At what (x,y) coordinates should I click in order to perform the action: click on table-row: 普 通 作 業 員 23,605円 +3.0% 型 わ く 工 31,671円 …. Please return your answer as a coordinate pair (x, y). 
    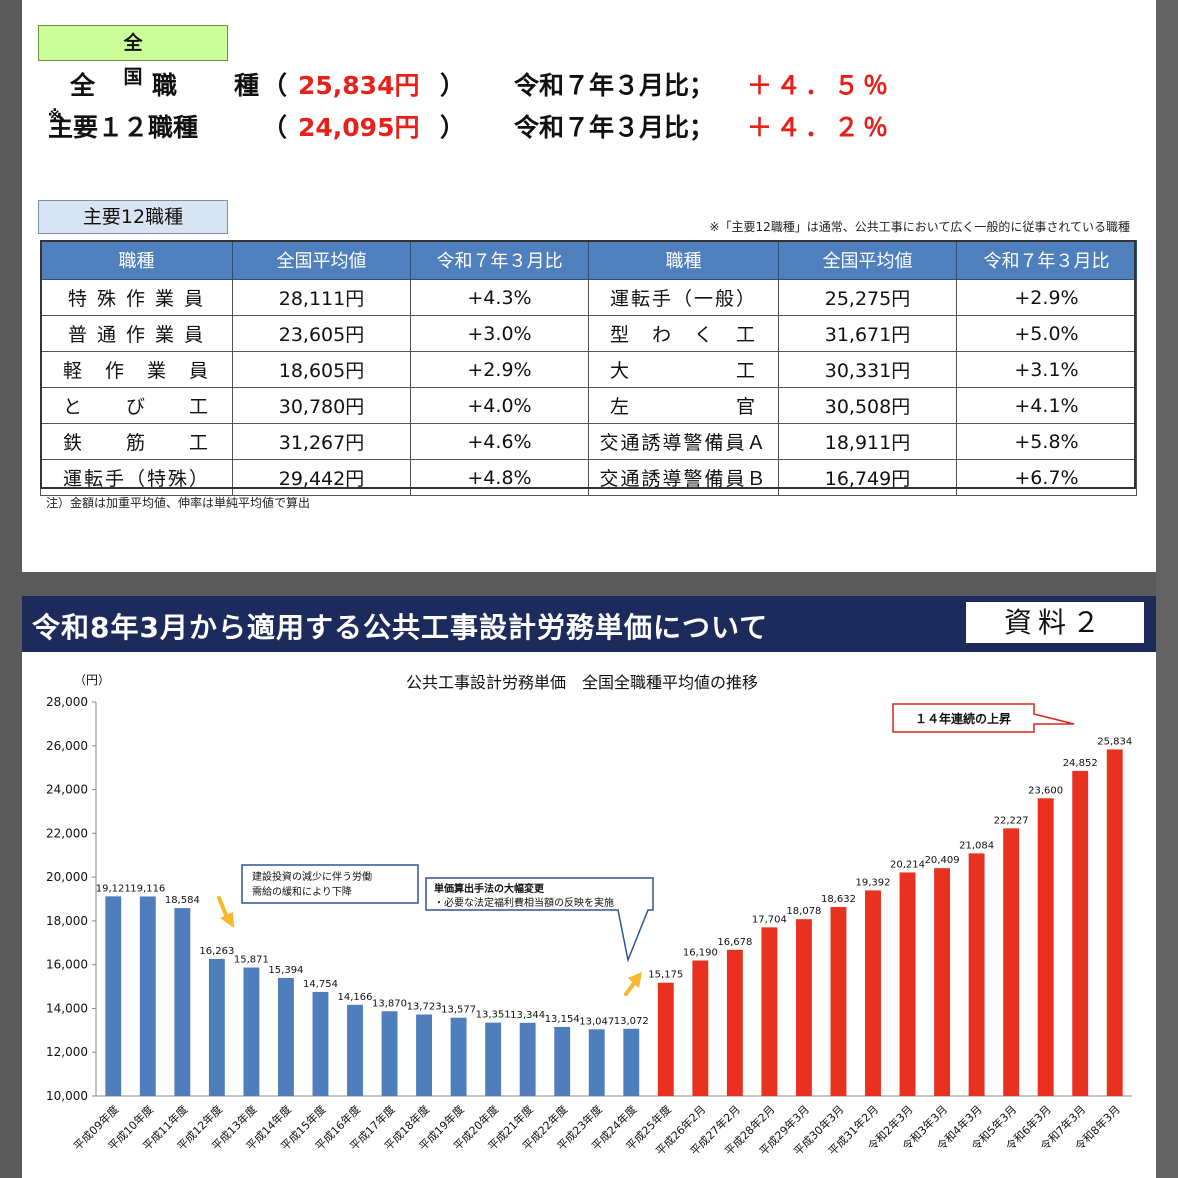
    Looking at the image, I should click on (588, 333).